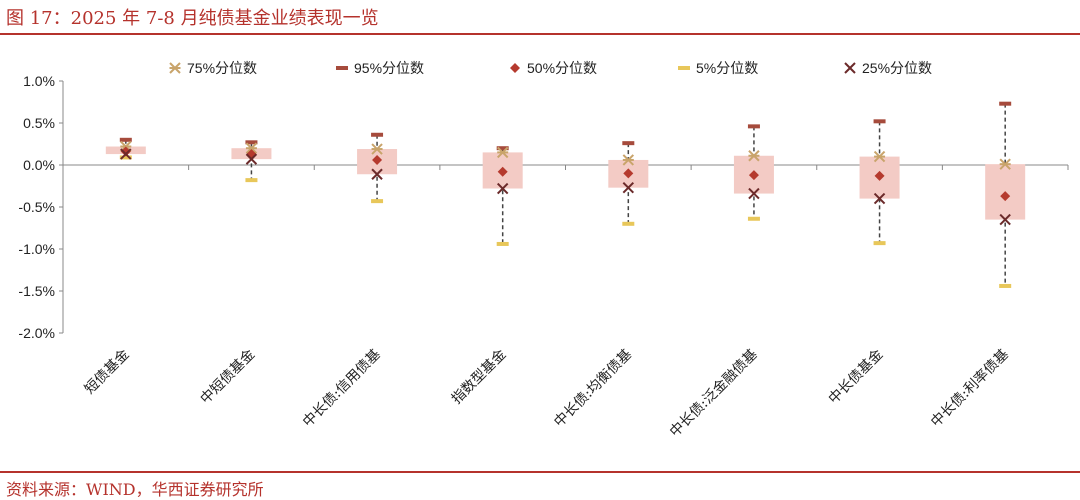 Image resolution: width=1080 pixels, height=500 pixels. What do you see at coordinates (540, 472) in the screenshot?
I see `source-rule` at bounding box center [540, 472].